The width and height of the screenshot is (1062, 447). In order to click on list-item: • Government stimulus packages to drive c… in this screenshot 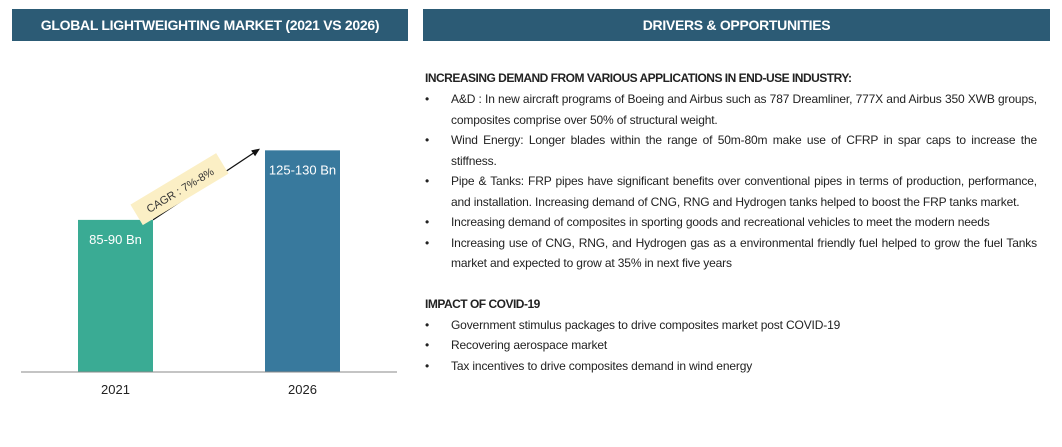, I will do `click(731, 325)`.